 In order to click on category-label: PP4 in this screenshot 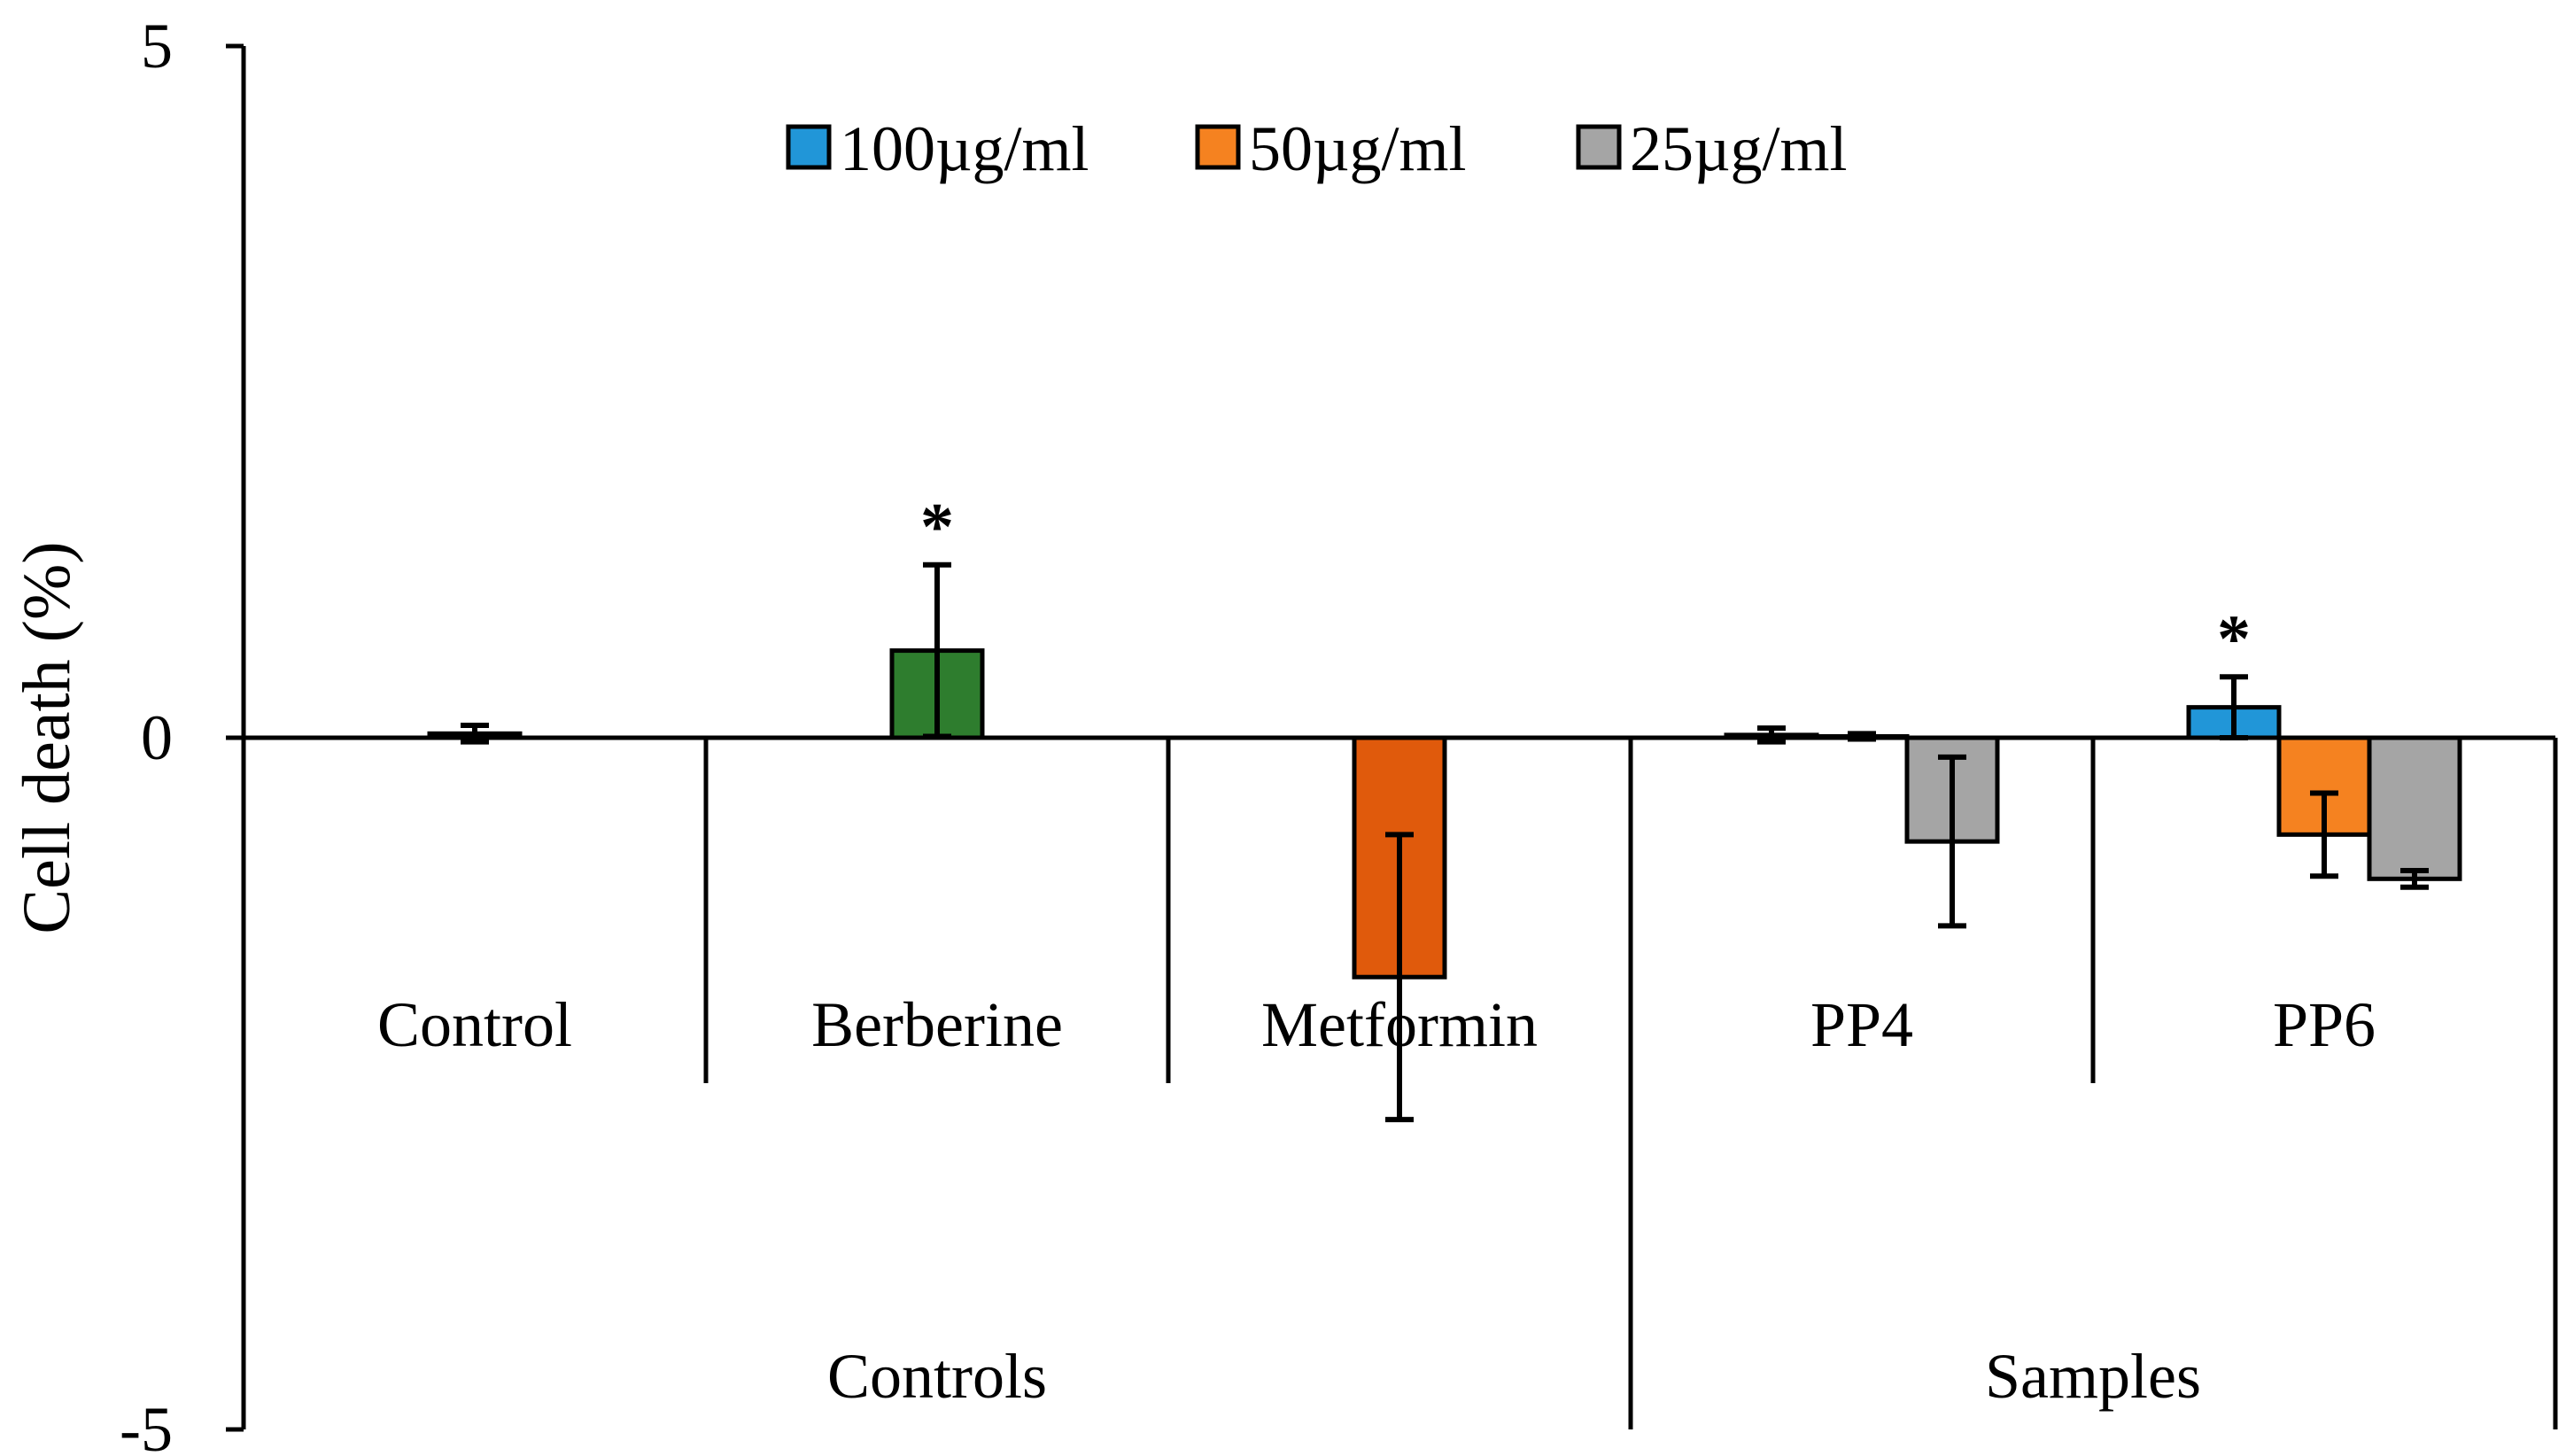, I will do `click(1861, 1024)`.